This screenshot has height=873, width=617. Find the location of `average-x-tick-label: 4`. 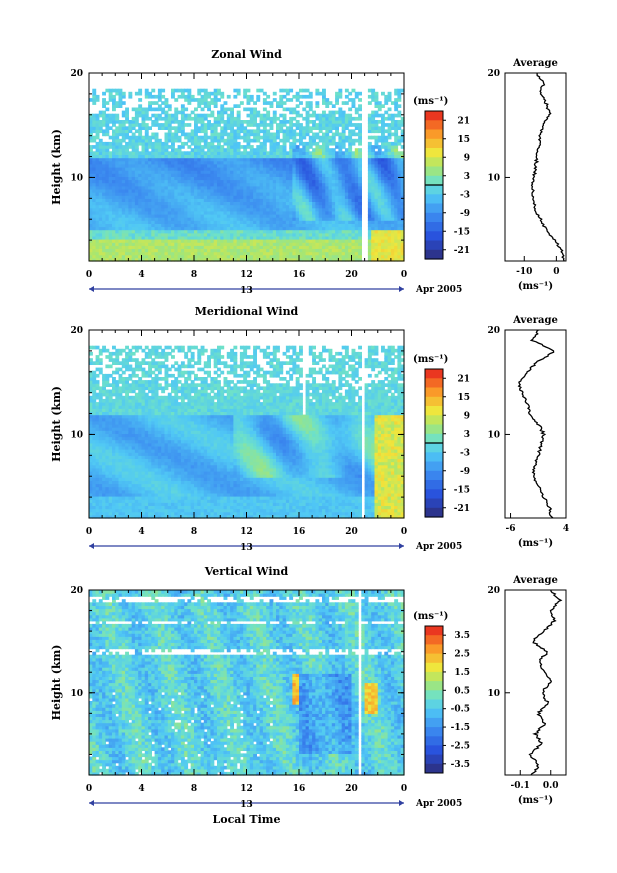

average-x-tick-label: 4 is located at coordinates (566, 529).